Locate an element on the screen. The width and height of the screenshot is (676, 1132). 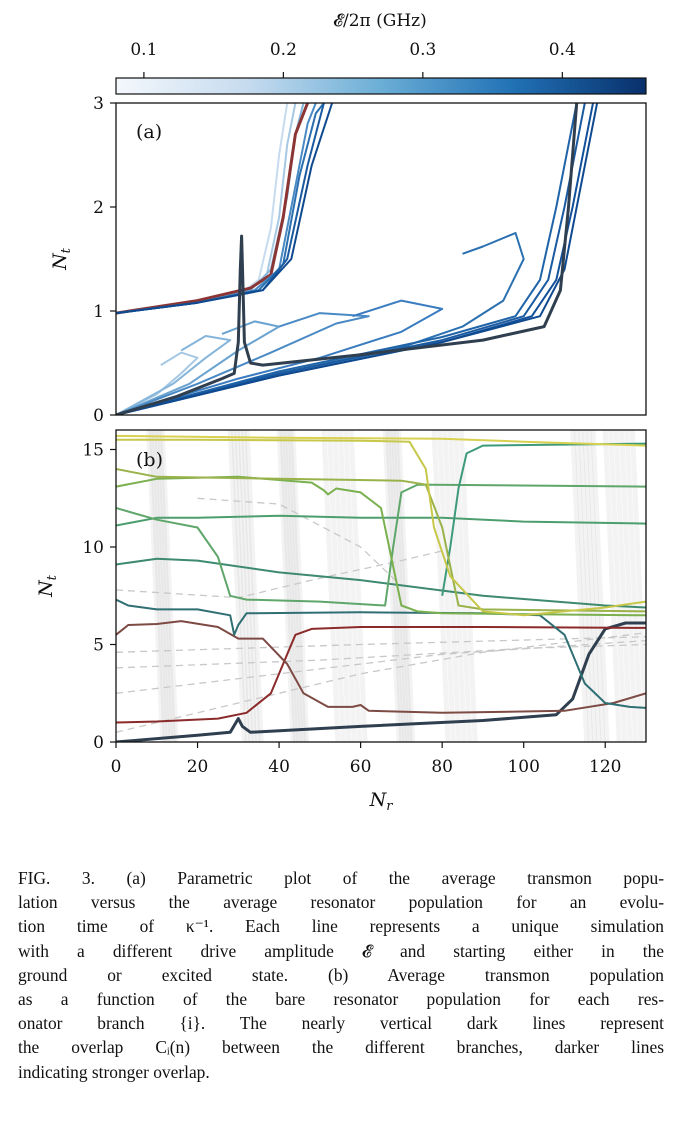
b-ytick-label: 10 is located at coordinates (93, 548).